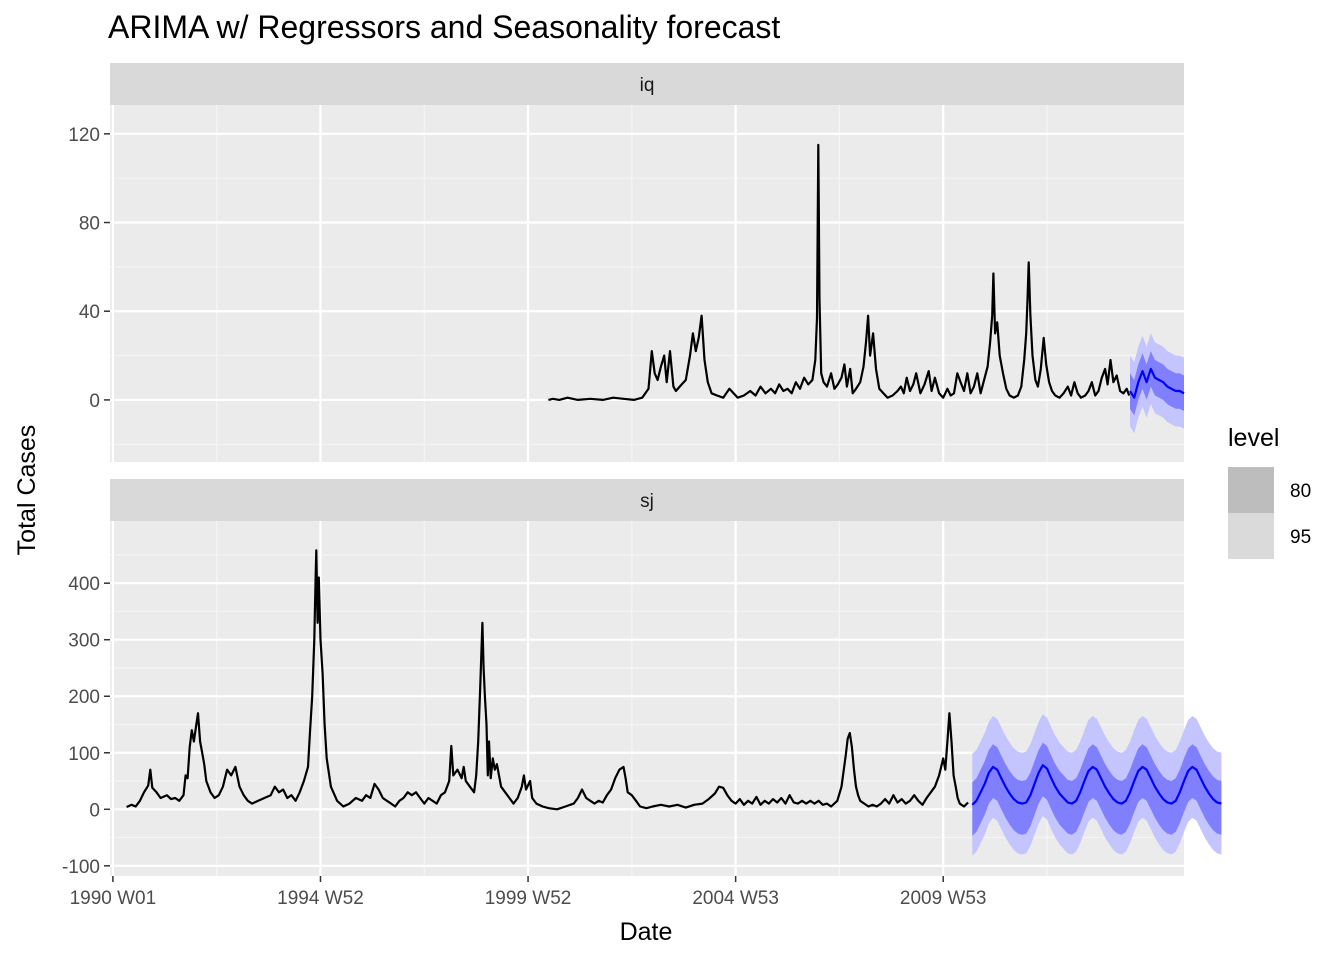 This screenshot has width=1344, height=960. What do you see at coordinates (320, 898) in the screenshot?
I see `x-tick-label: 1994 W52` at bounding box center [320, 898].